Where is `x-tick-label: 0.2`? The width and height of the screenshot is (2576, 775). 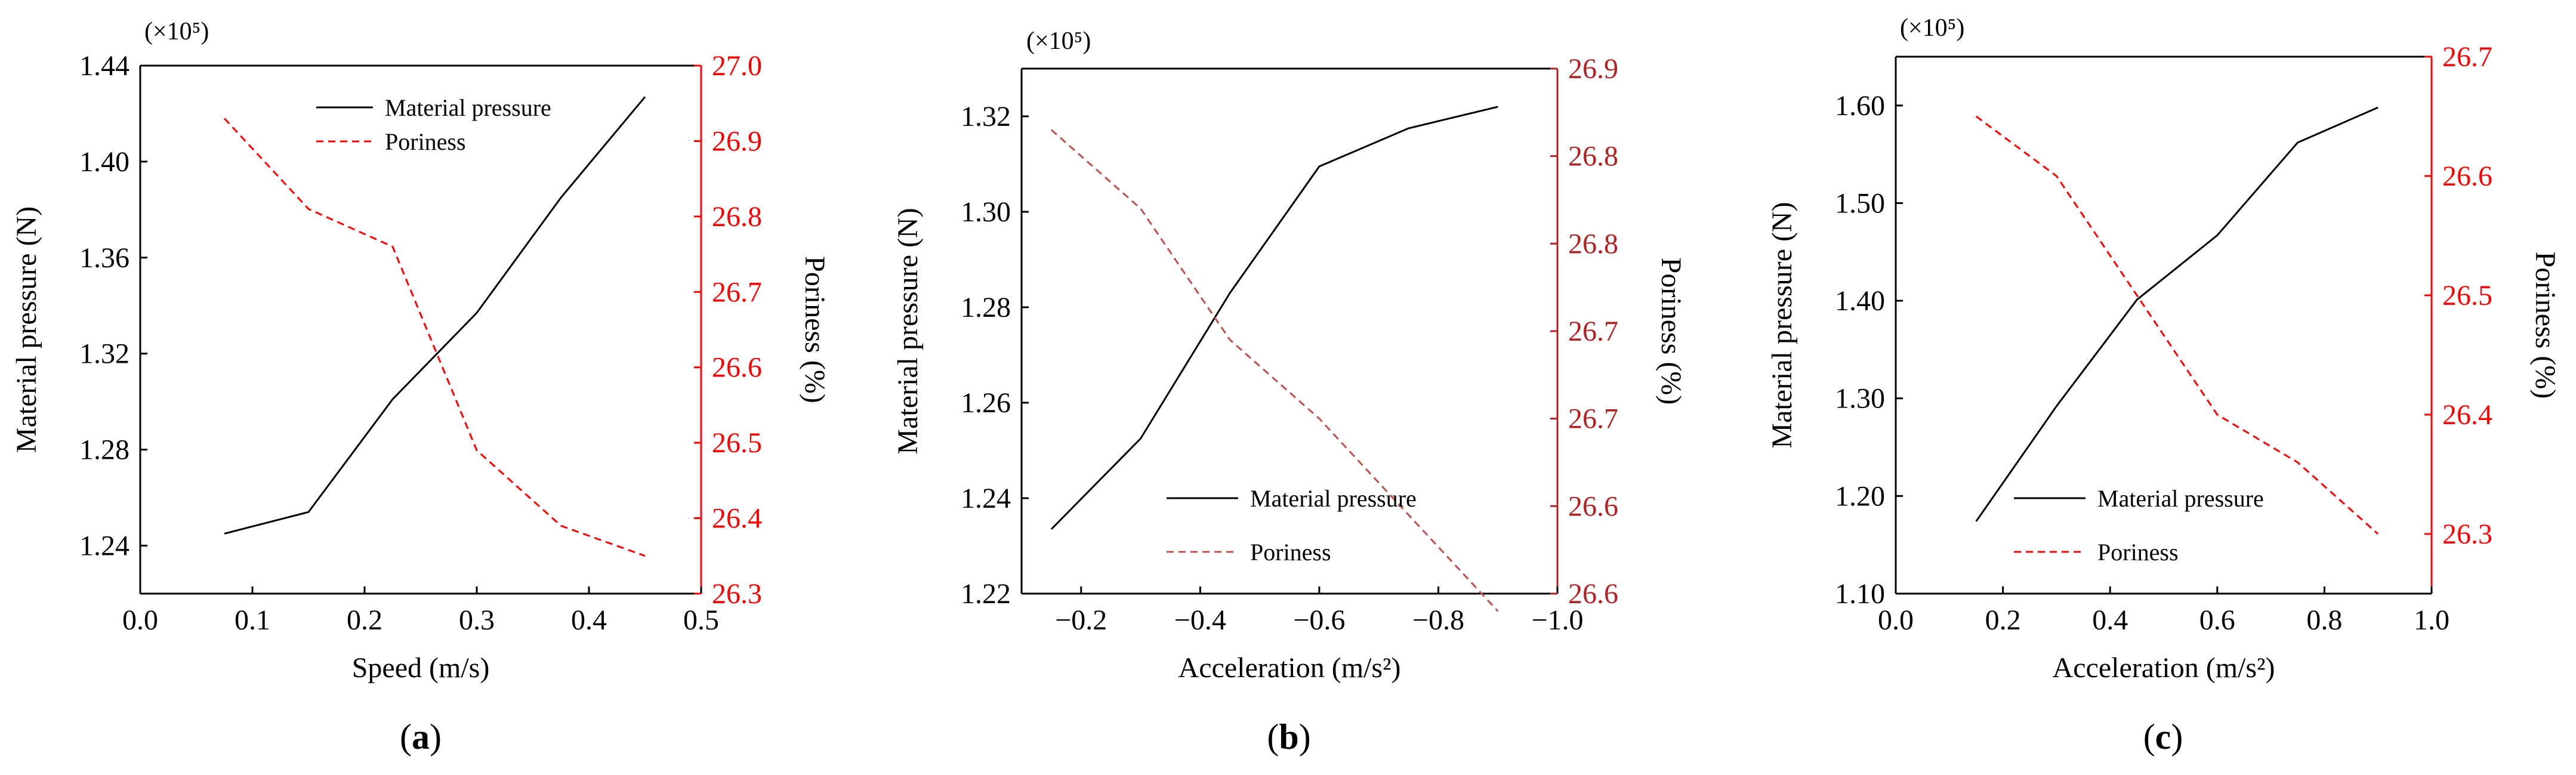 x-tick-label: 0.2 is located at coordinates (2003, 620).